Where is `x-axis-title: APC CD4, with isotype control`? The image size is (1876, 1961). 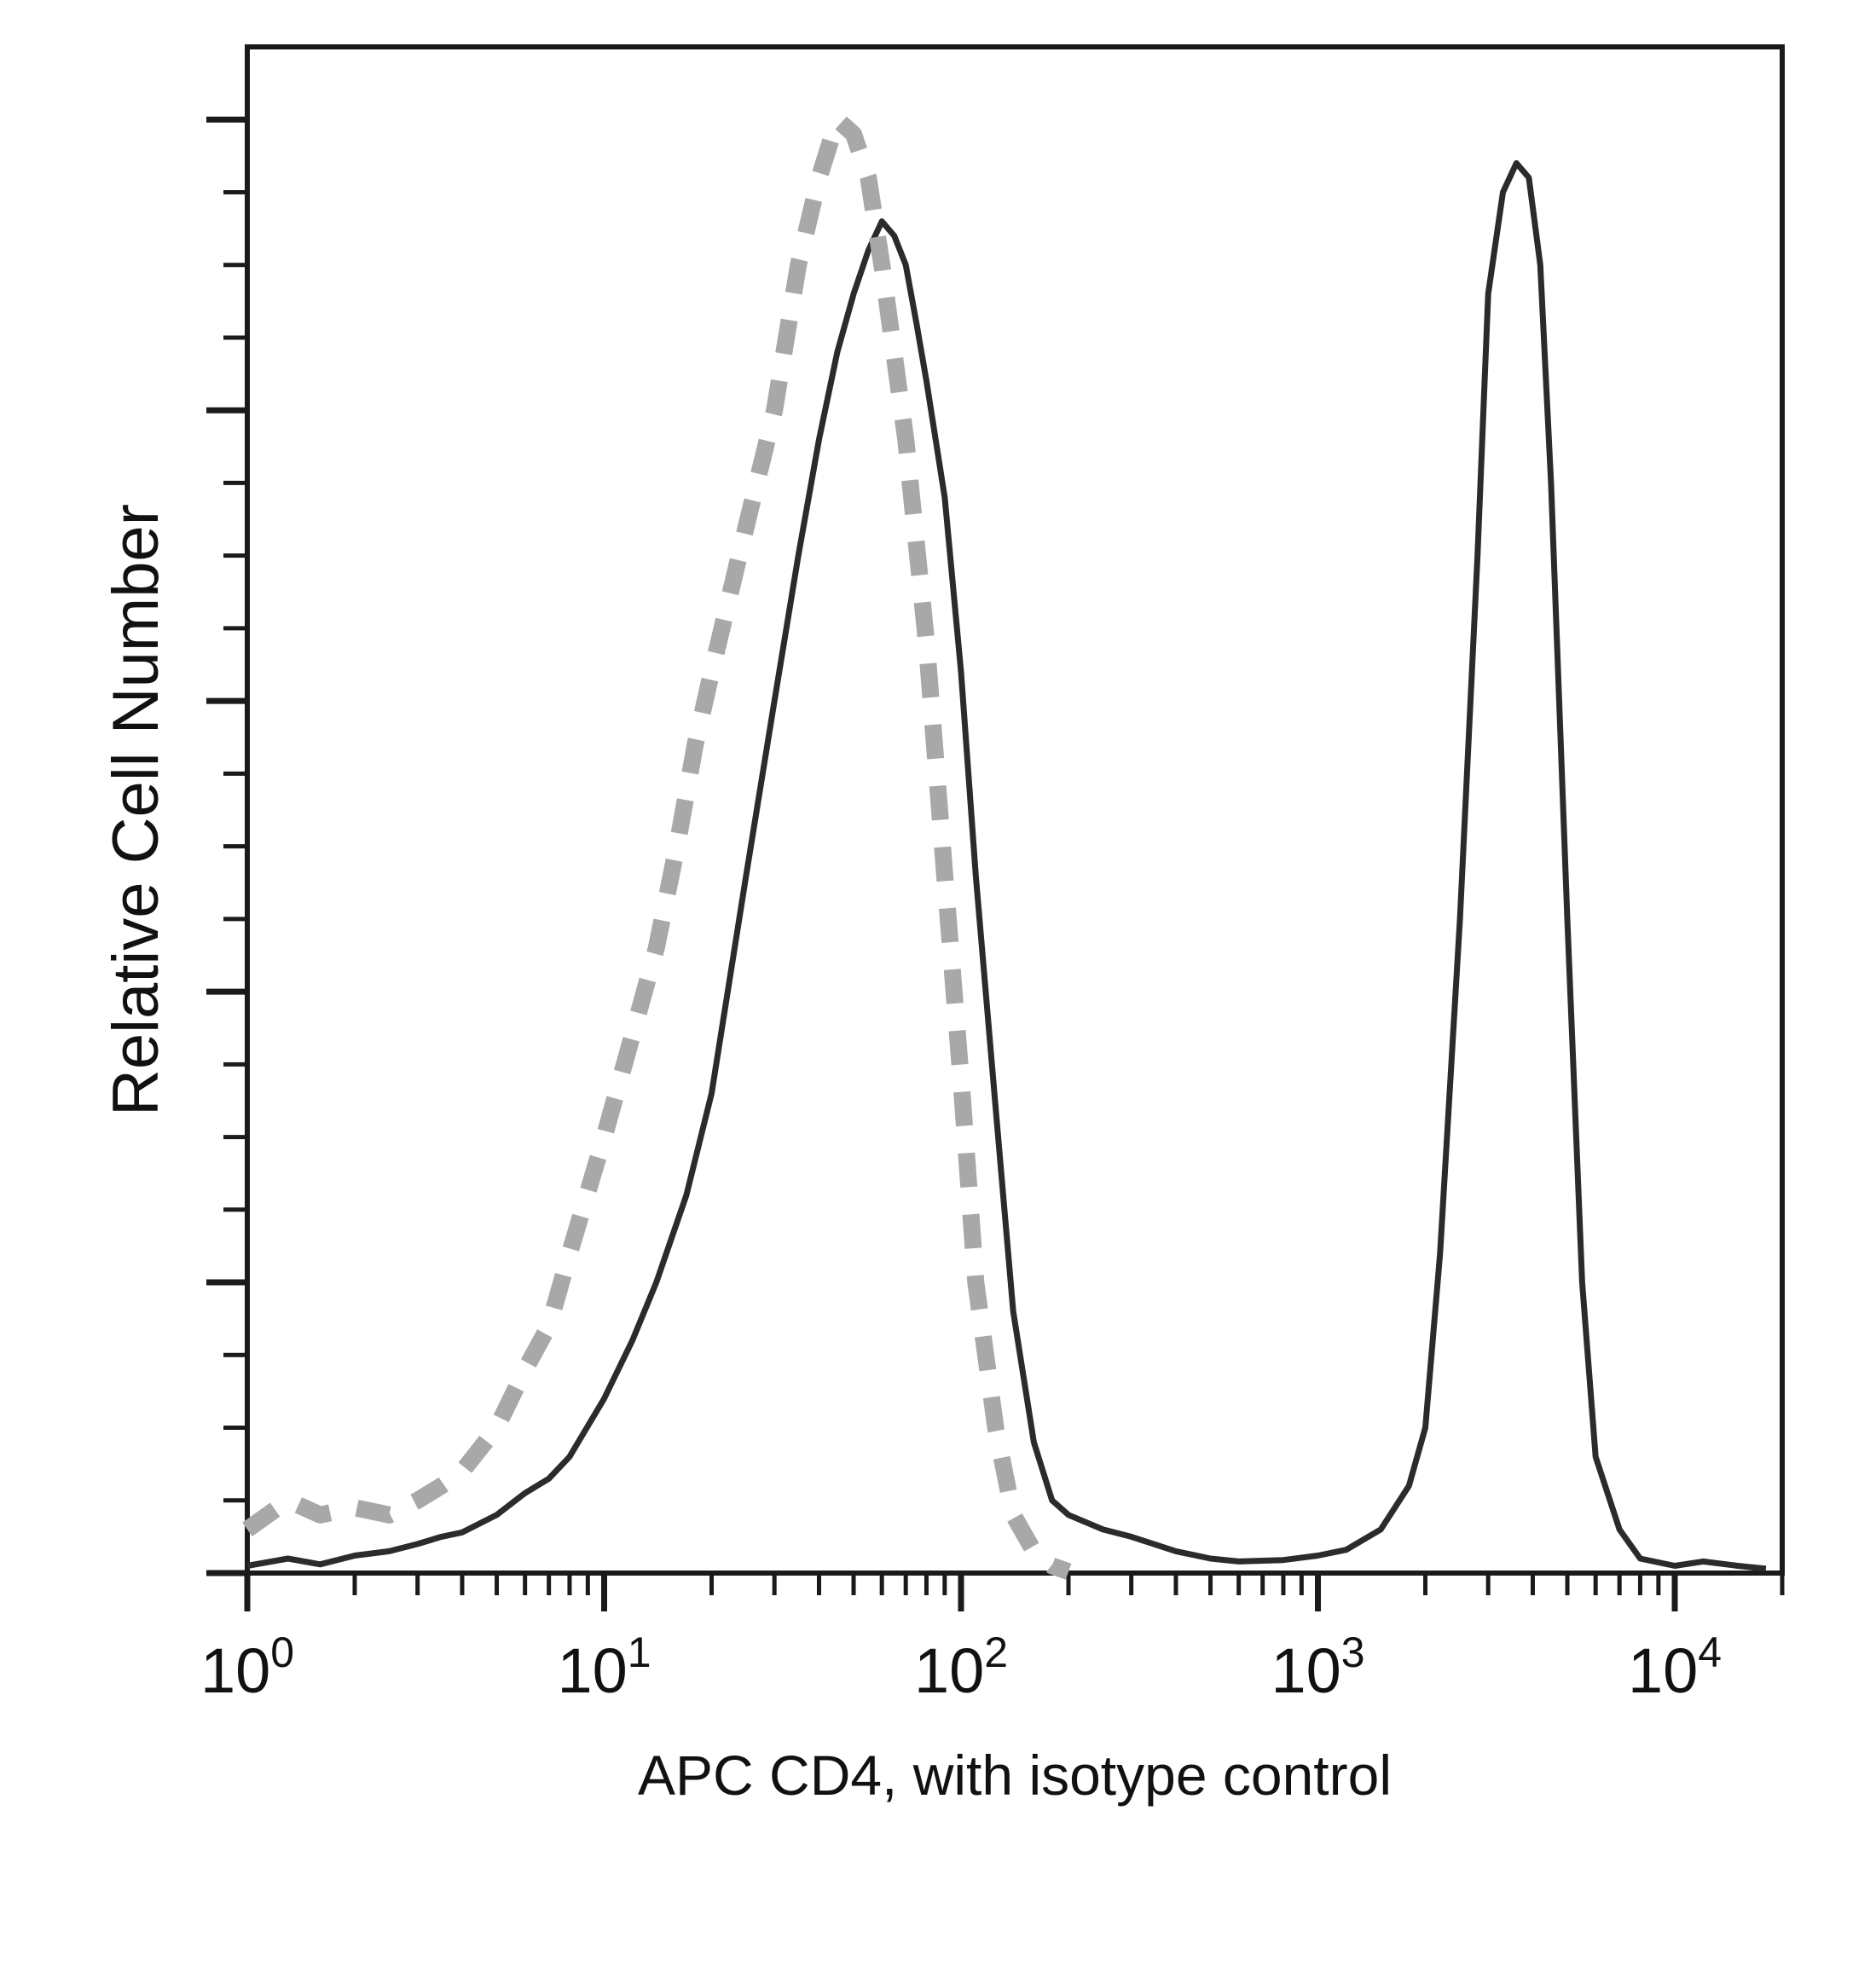 x-axis-title: APC CD4, with isotype control is located at coordinates (1015, 1775).